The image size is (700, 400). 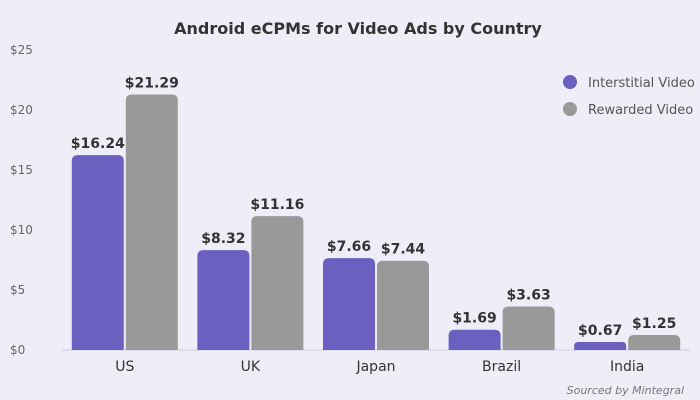 What do you see at coordinates (654, 324) in the screenshot?
I see `data-label: $1.25` at bounding box center [654, 324].